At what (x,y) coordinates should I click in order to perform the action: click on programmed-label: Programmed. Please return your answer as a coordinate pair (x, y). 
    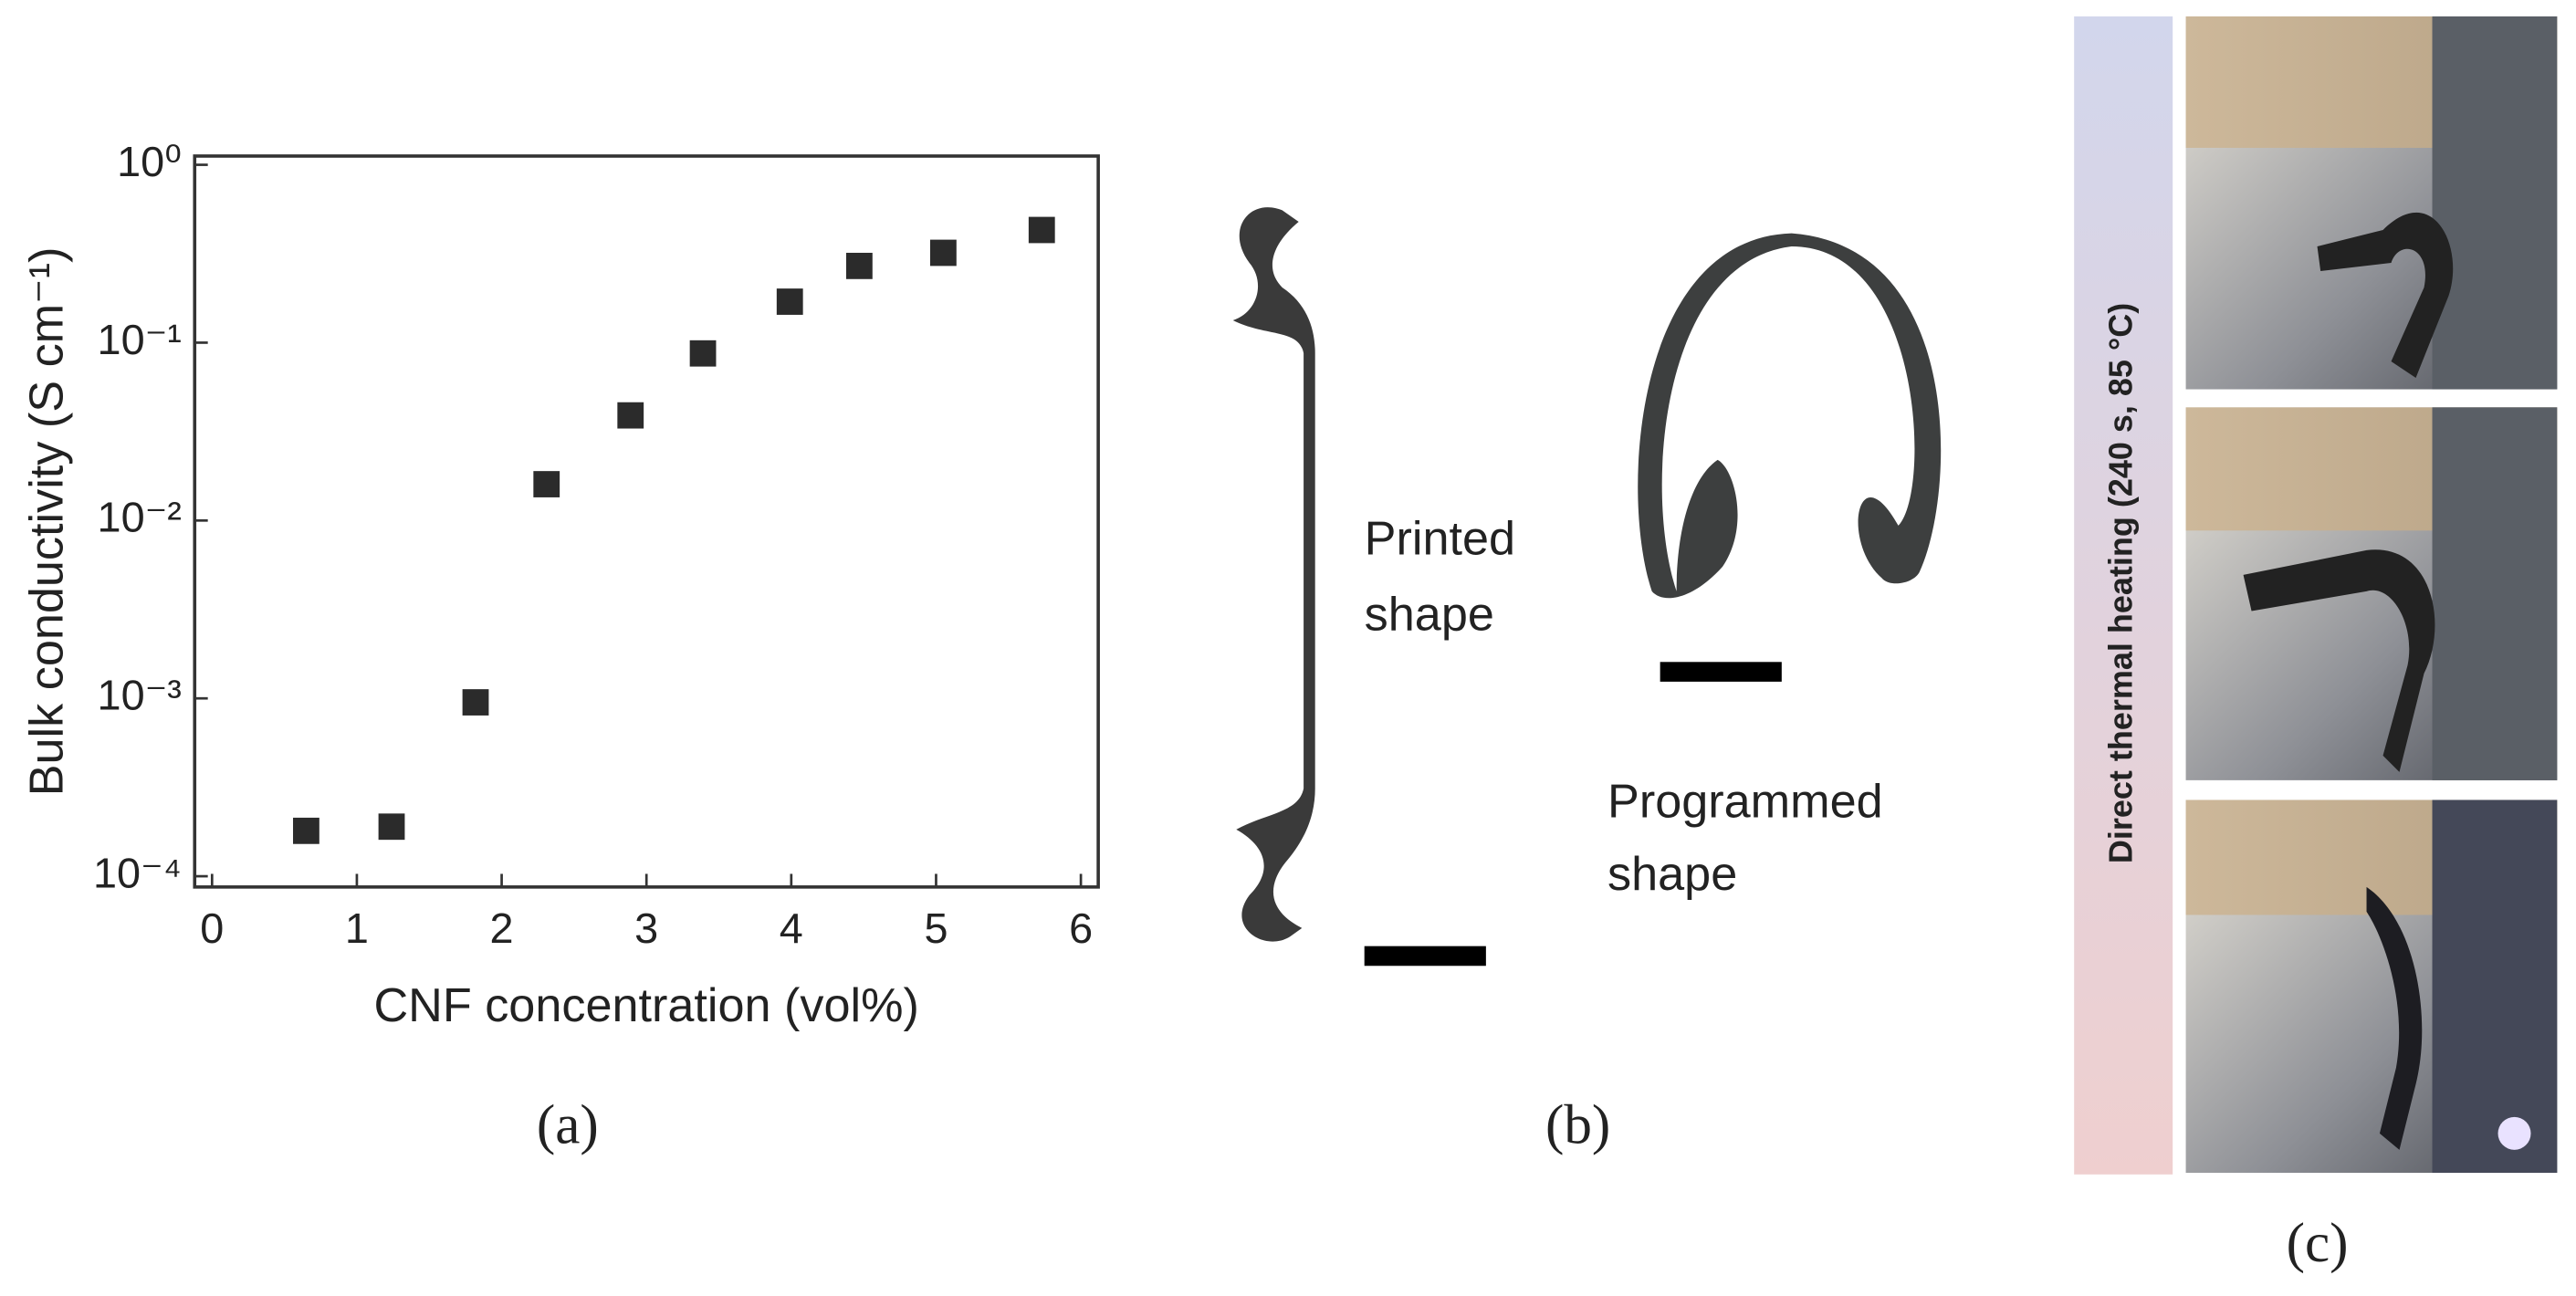
    Looking at the image, I should click on (1745, 802).